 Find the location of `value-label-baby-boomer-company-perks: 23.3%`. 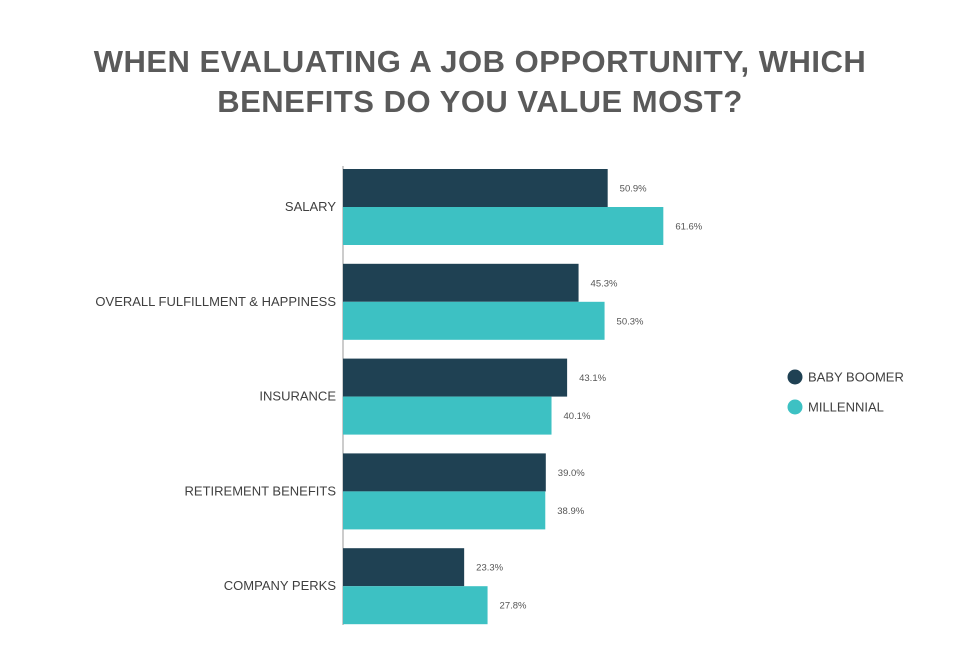

value-label-baby-boomer-company-perks: 23.3% is located at coordinates (489, 568).